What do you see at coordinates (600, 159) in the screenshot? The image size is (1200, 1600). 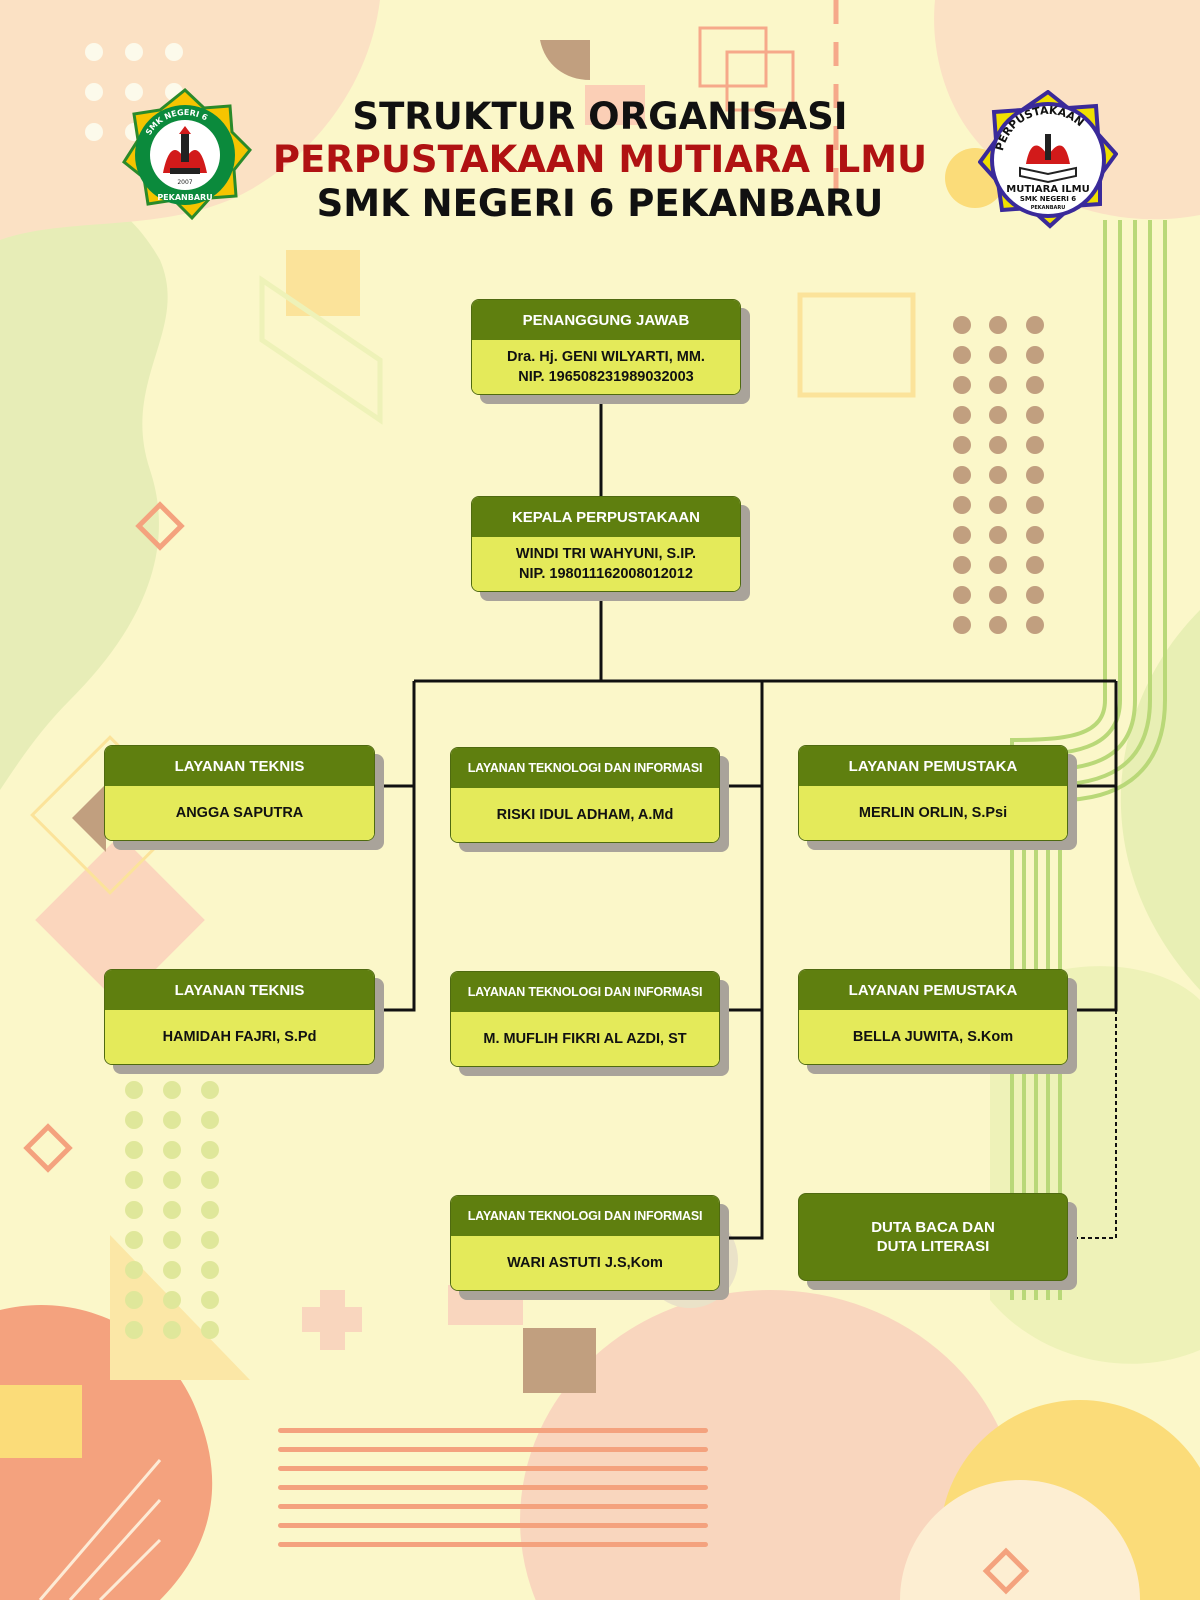 I see `chart-title-line-2: PERPUSTAKAAN MUTIARA ILMU` at bounding box center [600, 159].